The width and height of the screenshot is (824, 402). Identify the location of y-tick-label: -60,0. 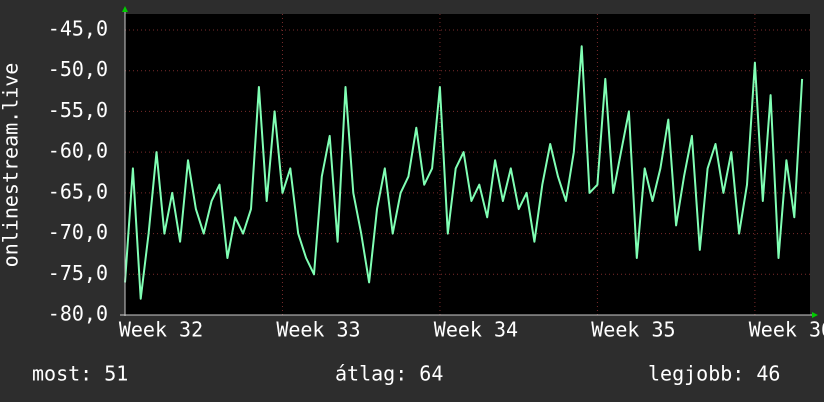
(78, 151).